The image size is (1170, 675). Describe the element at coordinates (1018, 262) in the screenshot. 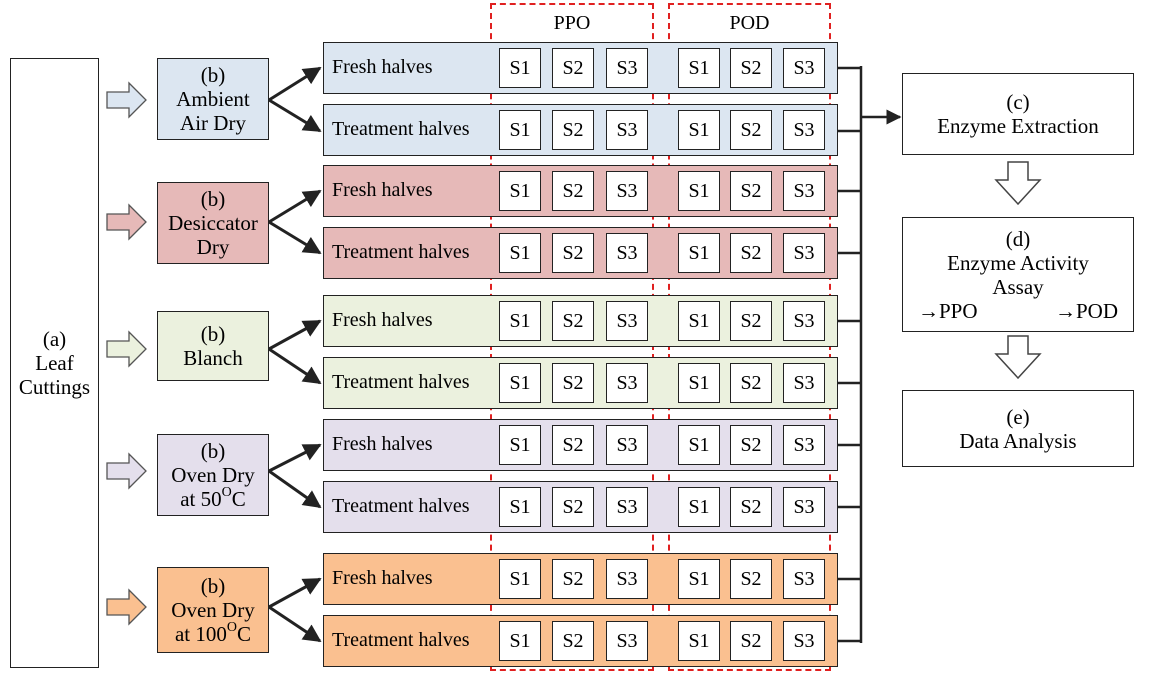

I see `assay-line1: Enzyme Activity` at that location.